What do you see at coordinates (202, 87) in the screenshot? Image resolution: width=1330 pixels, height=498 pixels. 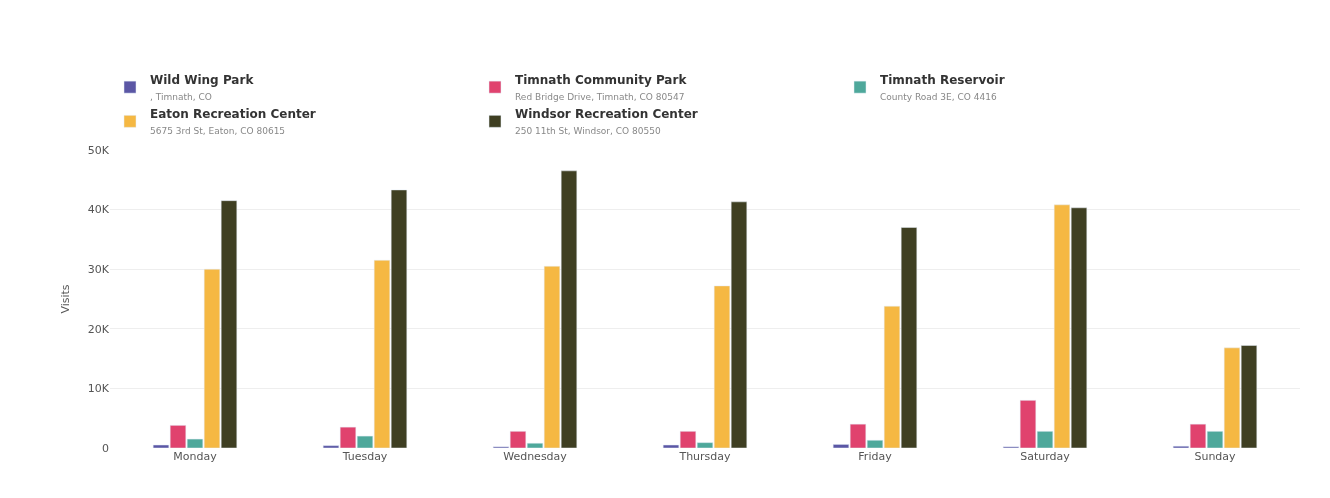 I see `legend-label: Wild Wing Park , Timnath, CO` at bounding box center [202, 87].